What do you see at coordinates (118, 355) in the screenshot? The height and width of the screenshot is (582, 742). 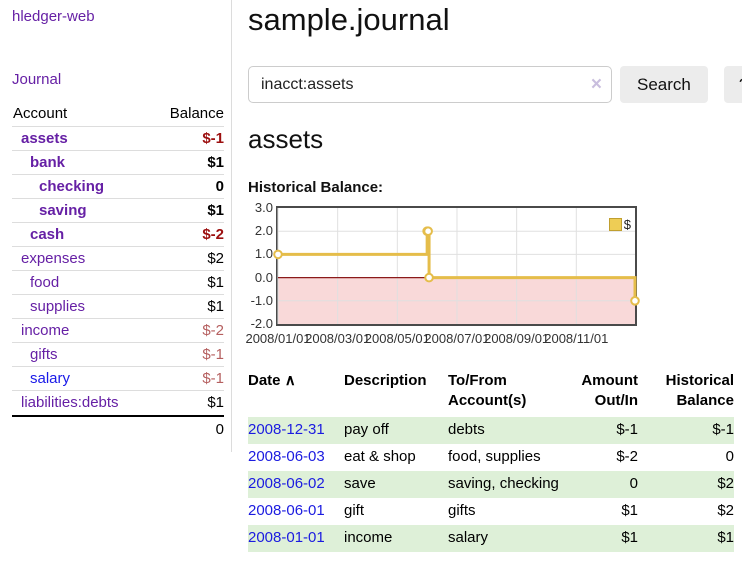 I see `sidebar-account-row: gifts $-1` at bounding box center [118, 355].